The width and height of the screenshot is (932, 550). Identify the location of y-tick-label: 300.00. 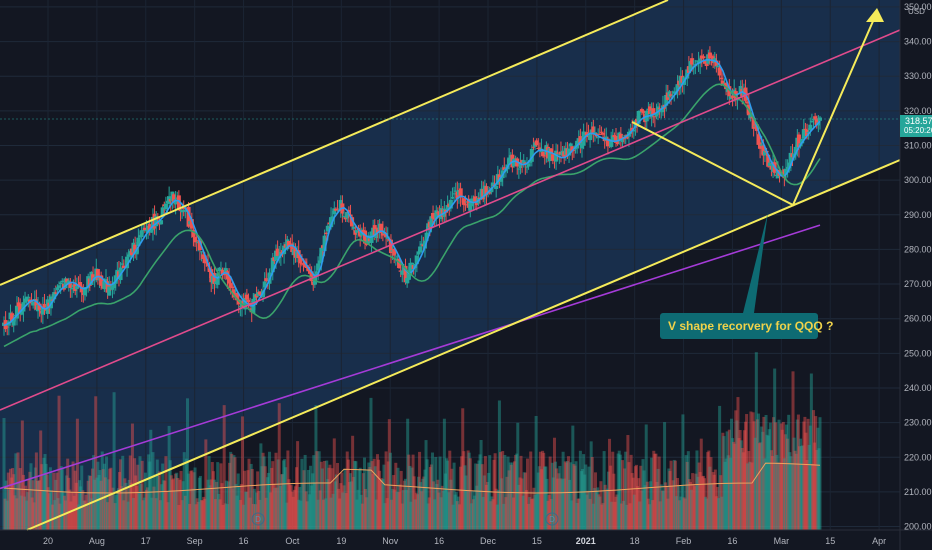
(918, 180).